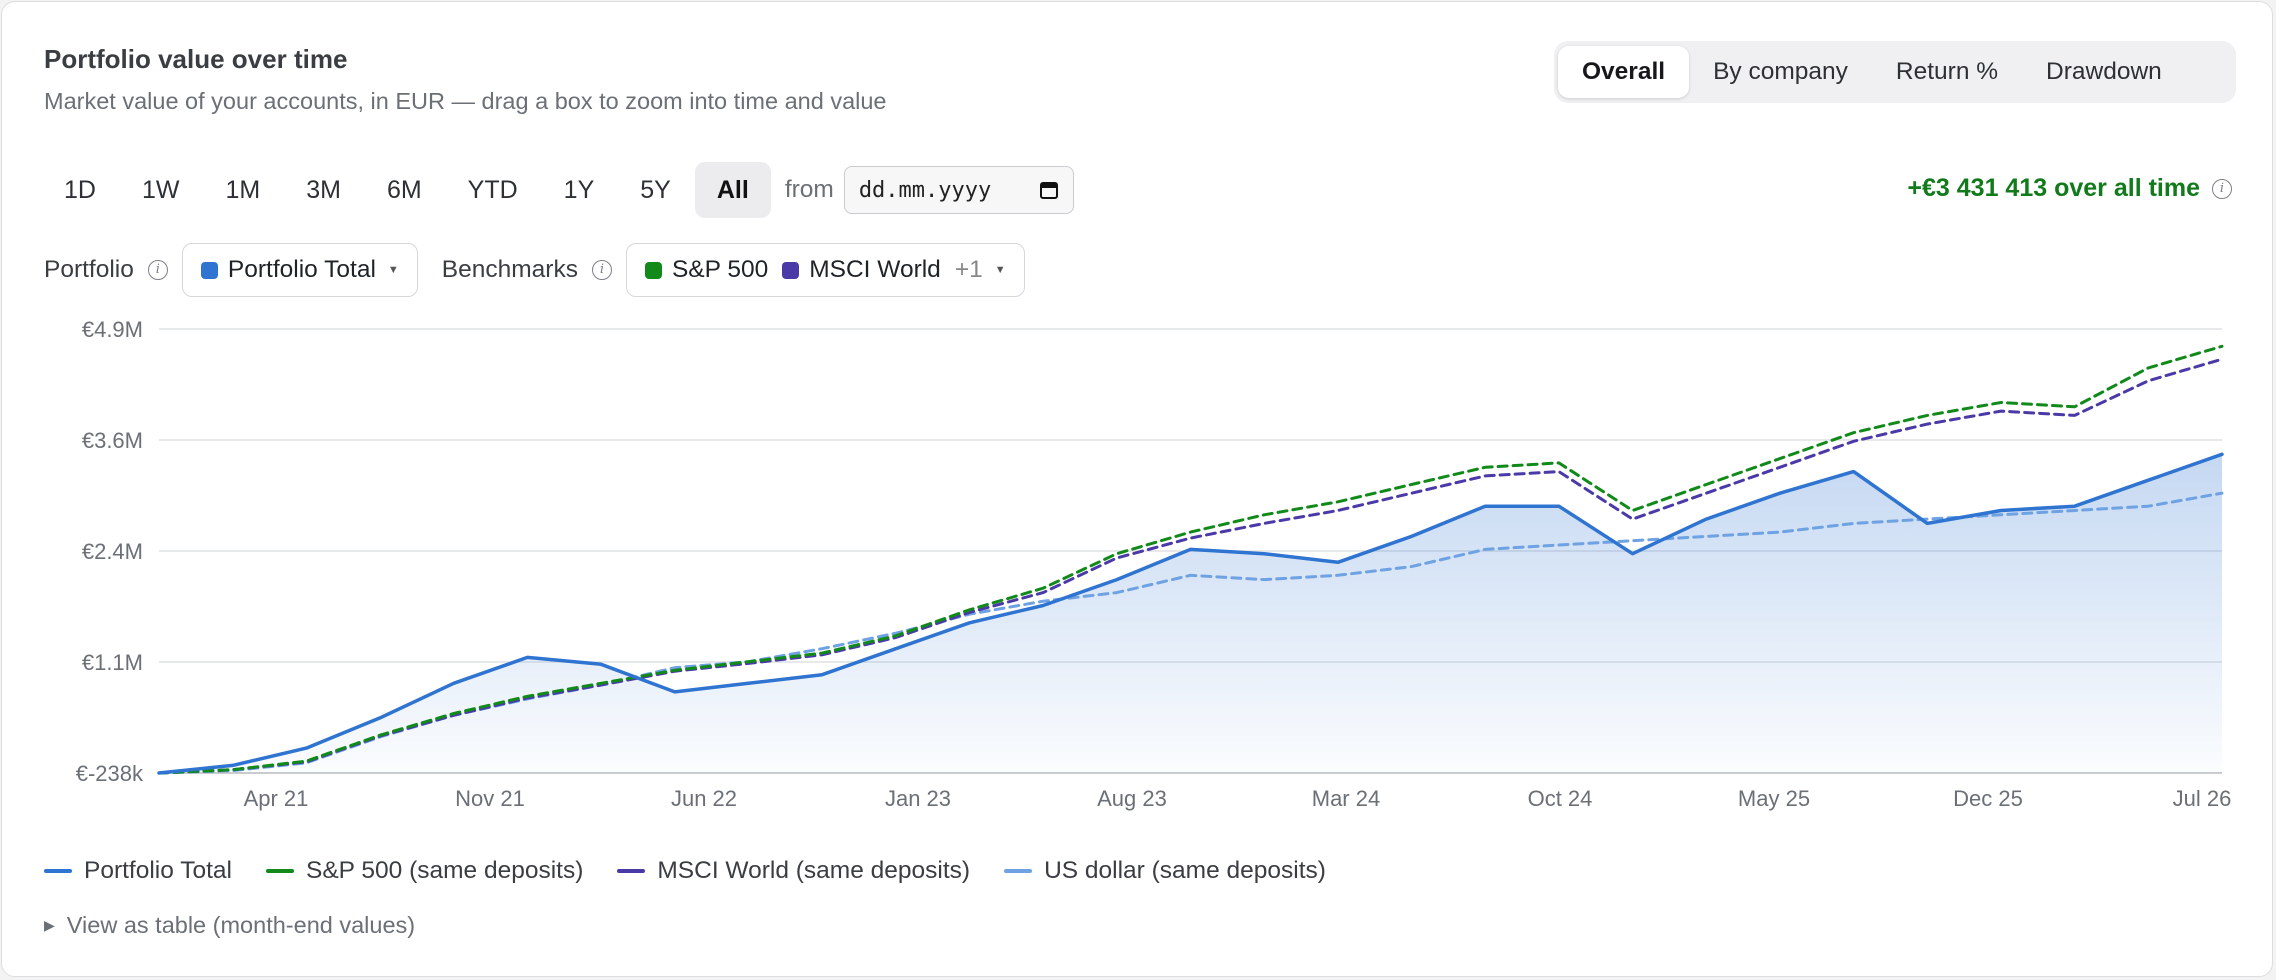 This screenshot has width=2276, height=980. What do you see at coordinates (732, 190) in the screenshot?
I see `range-all-button: All` at bounding box center [732, 190].